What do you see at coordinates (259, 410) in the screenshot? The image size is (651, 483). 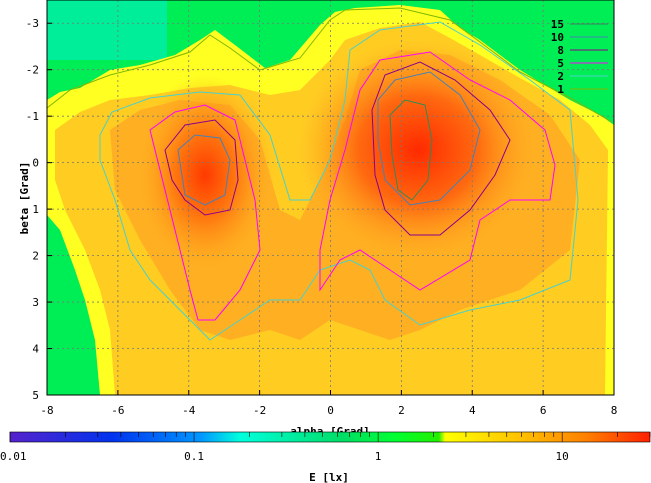 I see `x-tick-label: -2` at bounding box center [259, 410].